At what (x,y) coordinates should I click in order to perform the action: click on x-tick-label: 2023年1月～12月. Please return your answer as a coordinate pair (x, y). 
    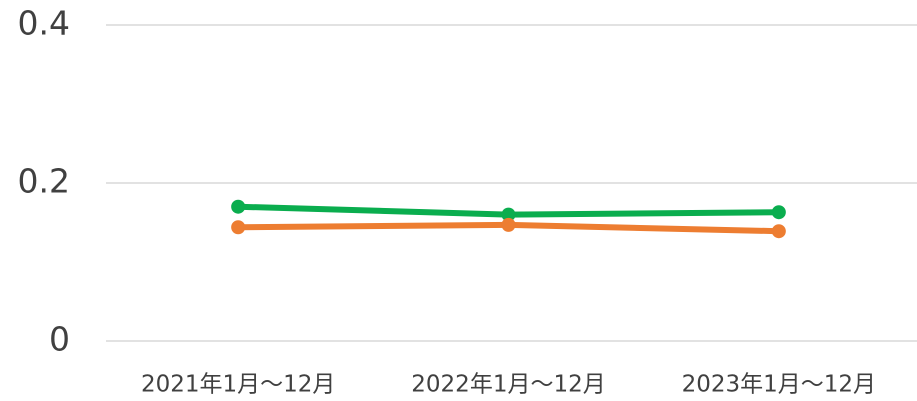
    Looking at the image, I should click on (779, 385).